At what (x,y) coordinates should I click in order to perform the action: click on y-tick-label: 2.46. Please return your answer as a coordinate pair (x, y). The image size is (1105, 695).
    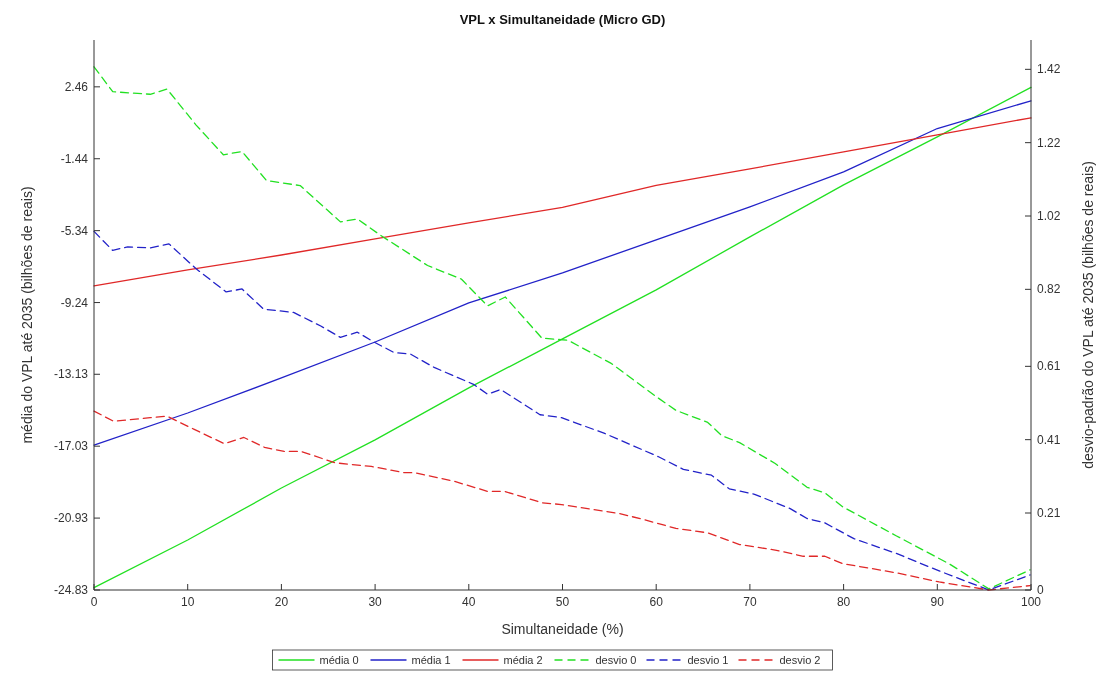
    Looking at the image, I should click on (76, 86).